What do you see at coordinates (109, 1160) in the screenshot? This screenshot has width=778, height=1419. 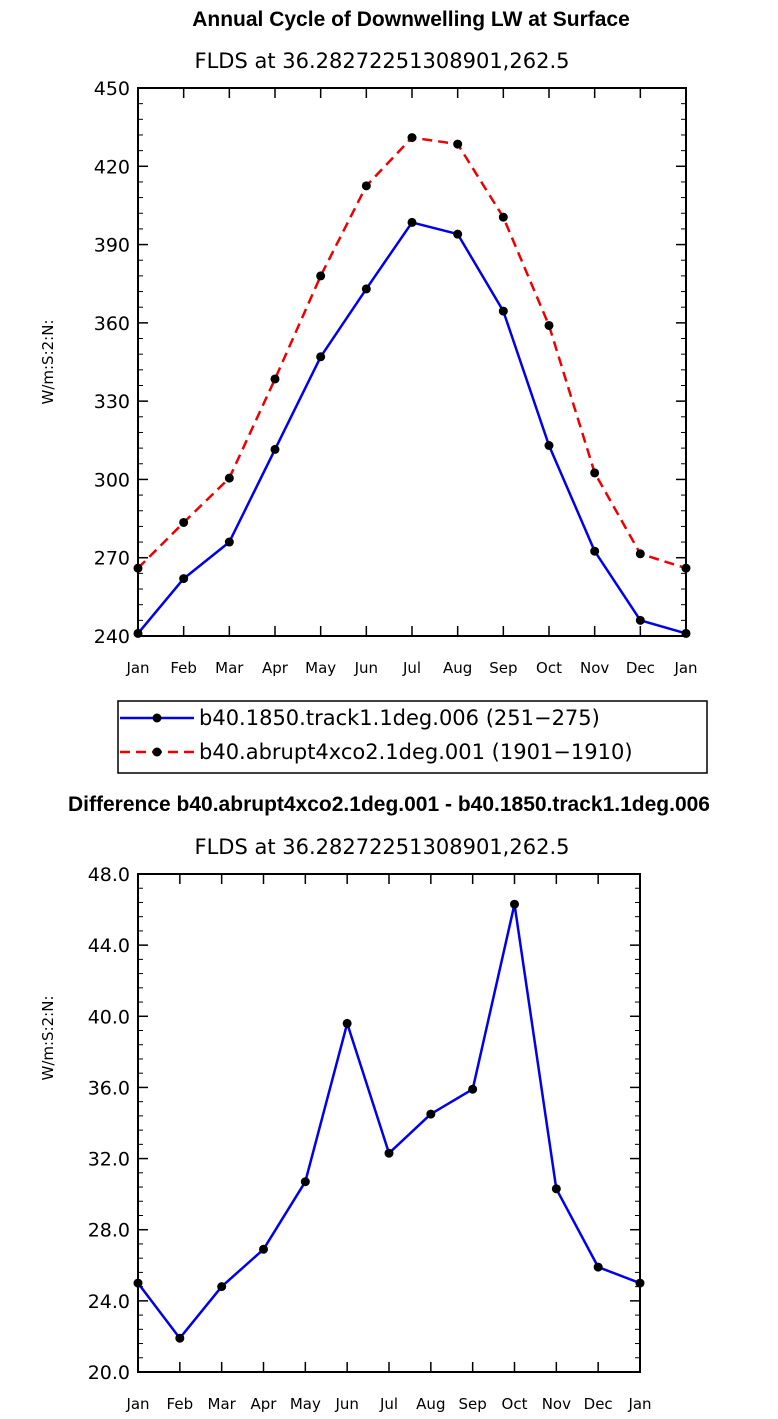 I see `chart2-ytick-label: 32.0` at bounding box center [109, 1160].